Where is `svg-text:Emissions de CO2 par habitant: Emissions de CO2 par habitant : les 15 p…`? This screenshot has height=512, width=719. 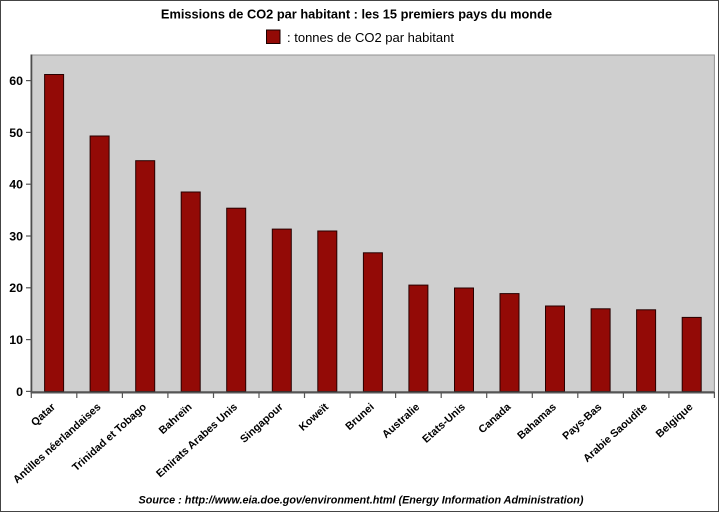 svg-text:Emissions de CO2 par habitant: Emissions de CO2 par habitant : les 15 p… is located at coordinates (356, 14).